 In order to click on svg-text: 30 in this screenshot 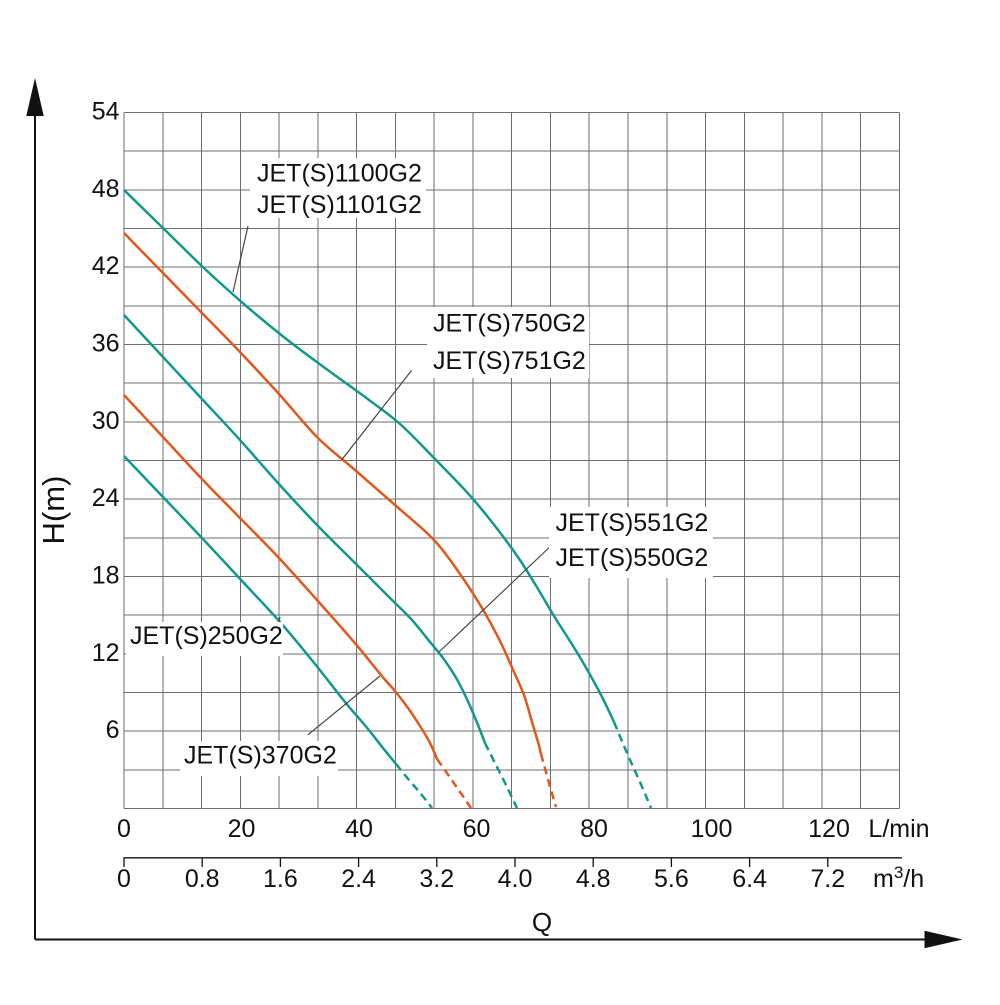, I will do `click(106, 421)`.